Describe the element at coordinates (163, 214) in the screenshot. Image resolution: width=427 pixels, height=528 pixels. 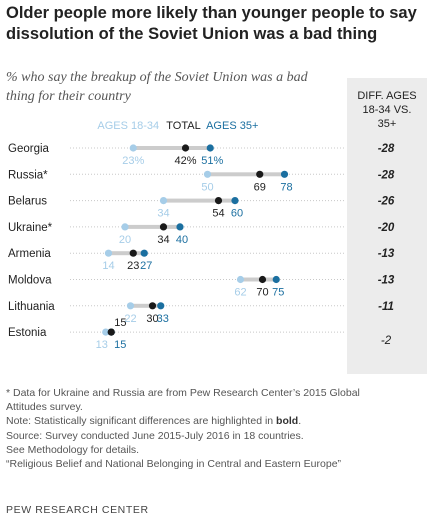
I see `label-ages-18-34: 34` at that location.